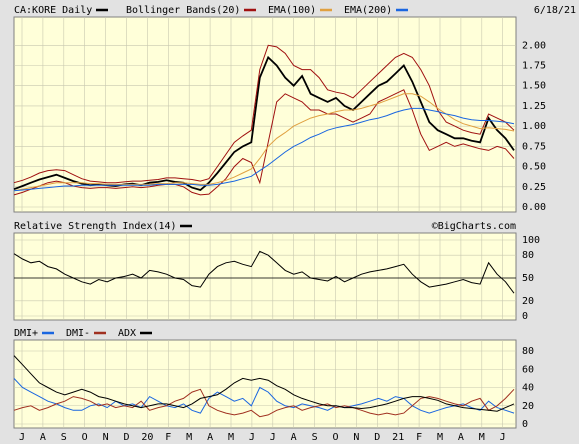  Describe the element at coordinates (534, 45) in the screenshot. I see `y-tick-label: 2.00` at that location.